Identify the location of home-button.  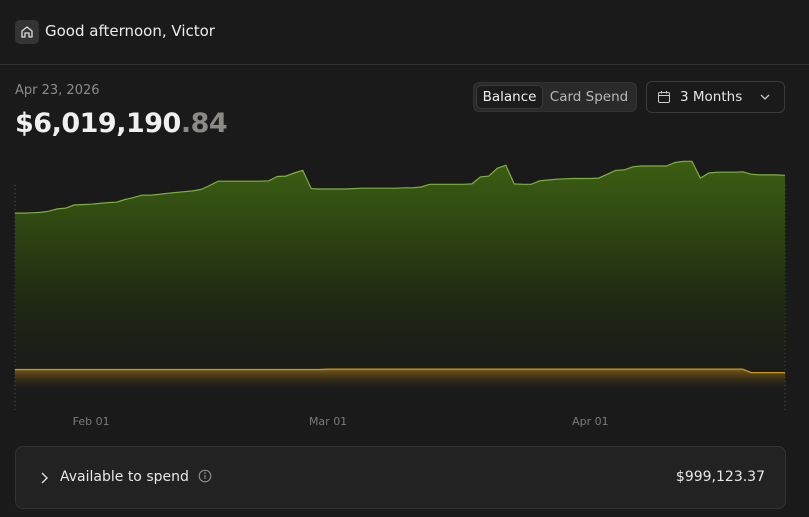
(27, 32).